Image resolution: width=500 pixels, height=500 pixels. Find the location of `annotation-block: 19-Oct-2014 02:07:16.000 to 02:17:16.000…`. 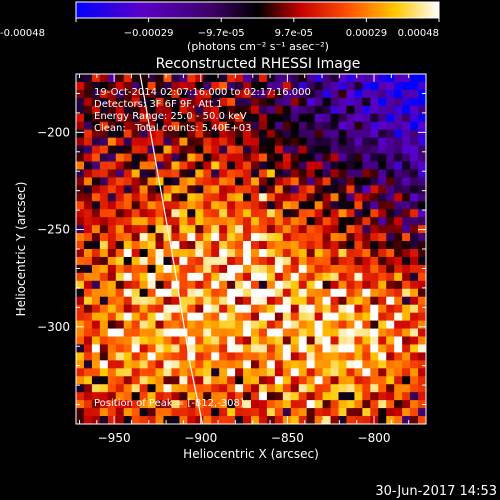

annotation-block: 19-Oct-2014 02:07:16.000 to 02:17:16.000… is located at coordinates (202, 110).